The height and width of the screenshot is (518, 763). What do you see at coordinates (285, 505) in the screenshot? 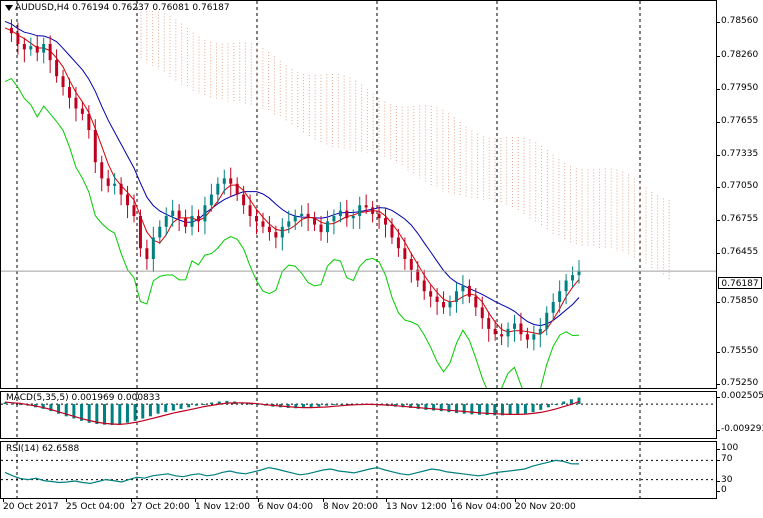
I see `time-axis-label: 6 Nov 04:00` at bounding box center [285, 505].